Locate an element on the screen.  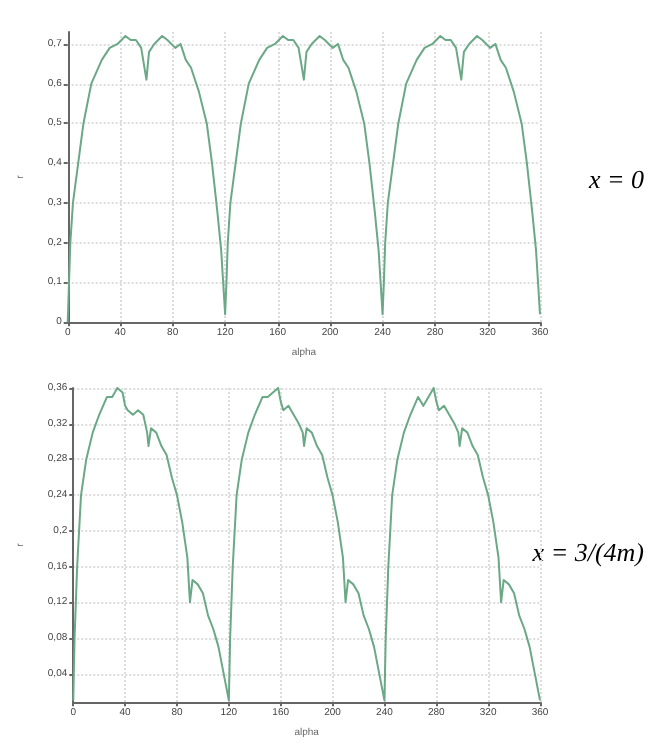
text: x = 0 is located at coordinates (615, 178).